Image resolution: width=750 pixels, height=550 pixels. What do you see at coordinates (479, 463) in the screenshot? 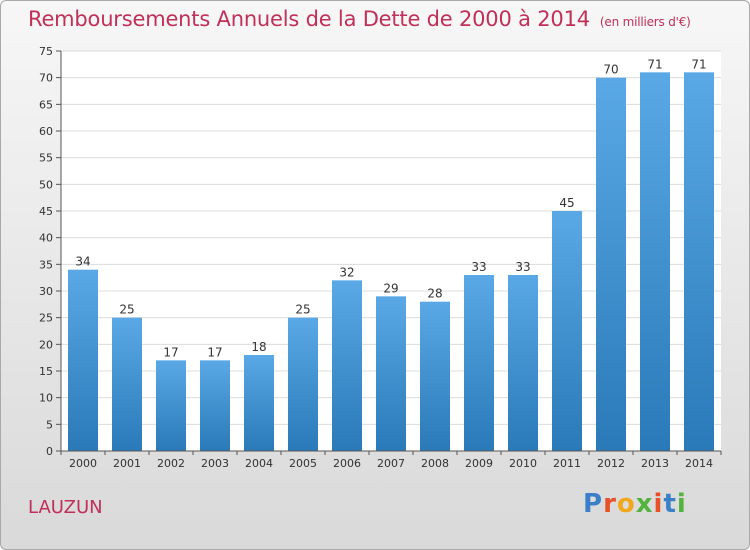
I see `x-tick-label: 2009` at bounding box center [479, 463].